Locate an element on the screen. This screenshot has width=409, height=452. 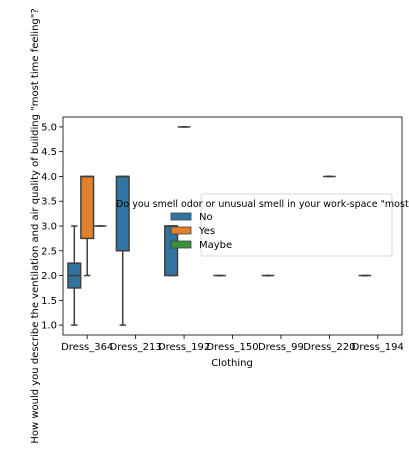
y-tick-label: 3.0 is located at coordinates (49, 227).